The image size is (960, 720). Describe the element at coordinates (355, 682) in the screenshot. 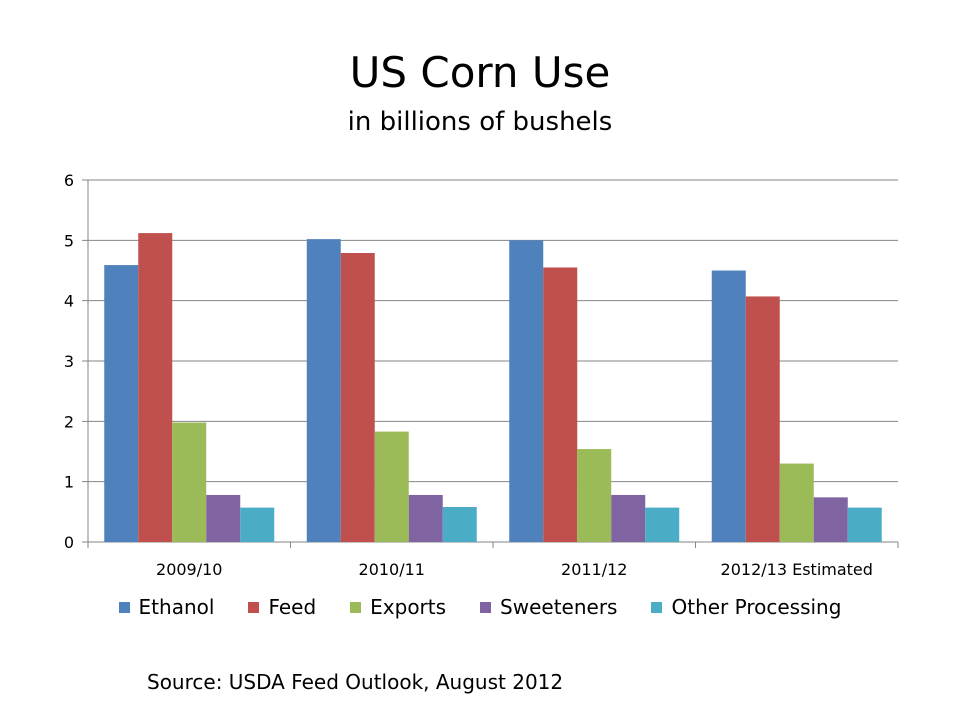

I see `source-note: Source: USDA Feed Outlook, August 2012` at that location.